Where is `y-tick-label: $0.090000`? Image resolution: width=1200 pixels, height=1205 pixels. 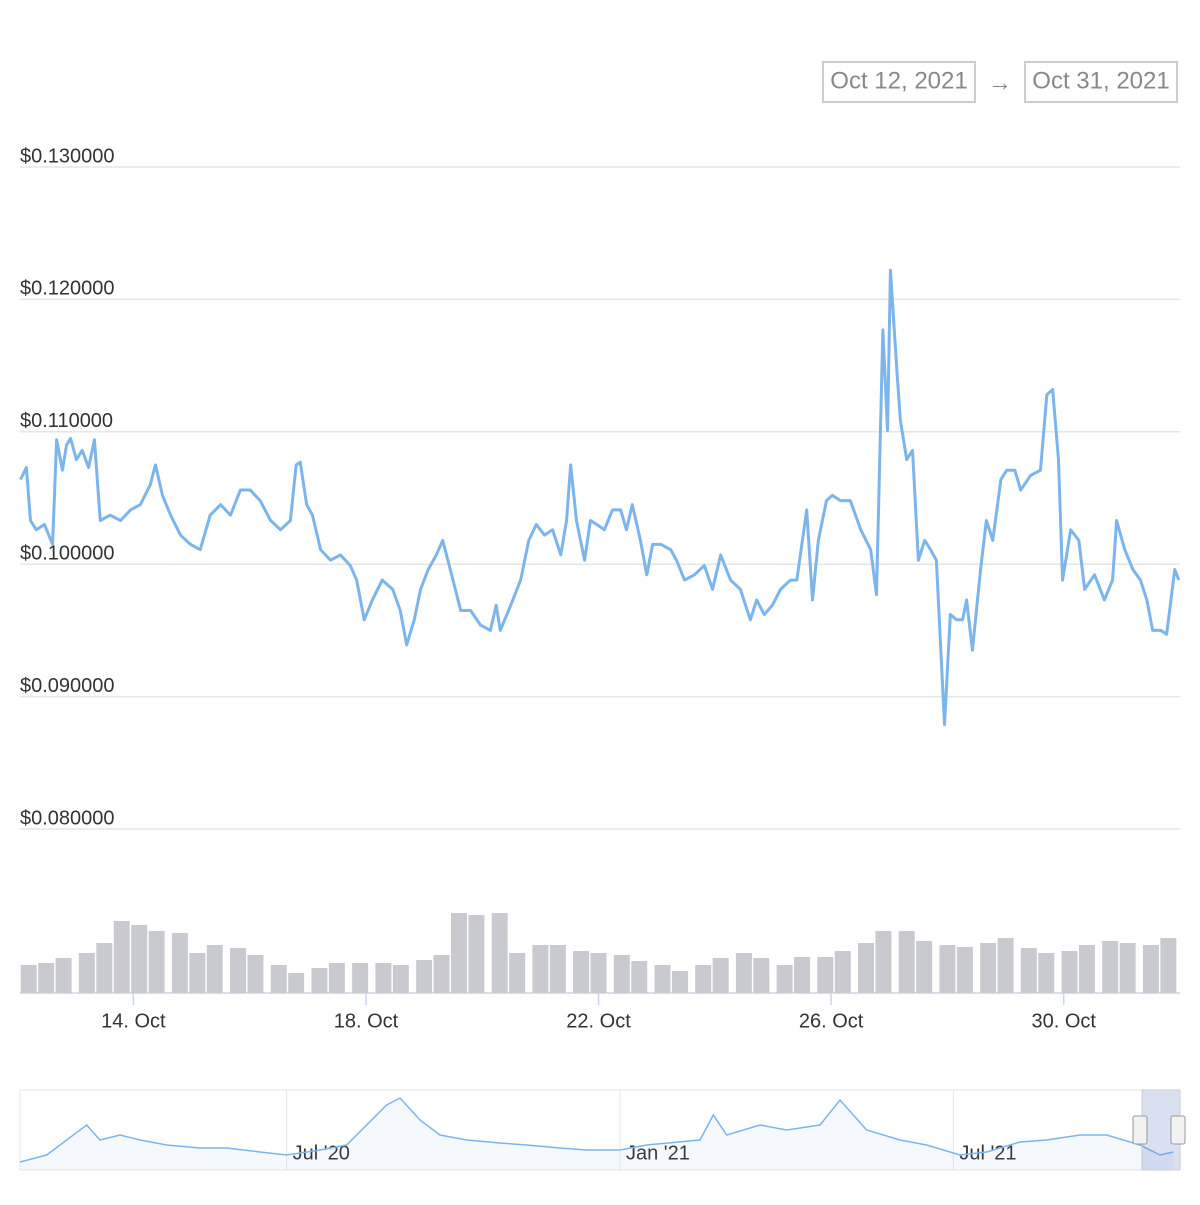
y-tick-label: $0.090000 is located at coordinates (67, 686).